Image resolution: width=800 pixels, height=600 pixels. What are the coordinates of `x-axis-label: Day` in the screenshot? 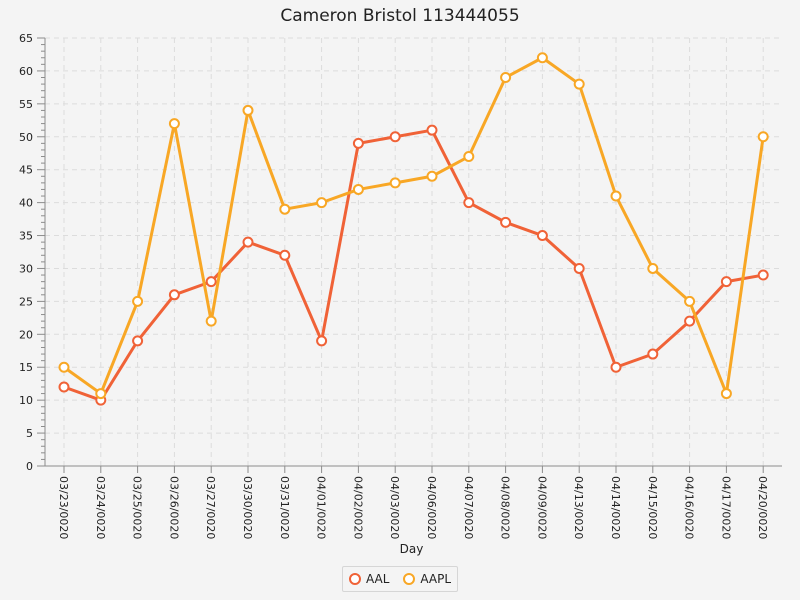 It's located at (412, 549).